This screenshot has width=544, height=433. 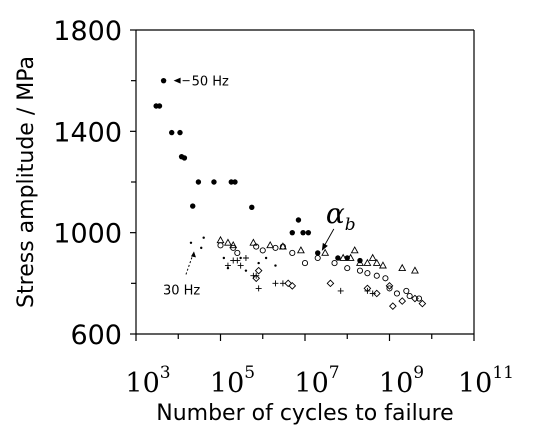 What do you see at coordinates (334, 373) in the screenshot?
I see `x-tick-exponent: 7` at bounding box center [334, 373].